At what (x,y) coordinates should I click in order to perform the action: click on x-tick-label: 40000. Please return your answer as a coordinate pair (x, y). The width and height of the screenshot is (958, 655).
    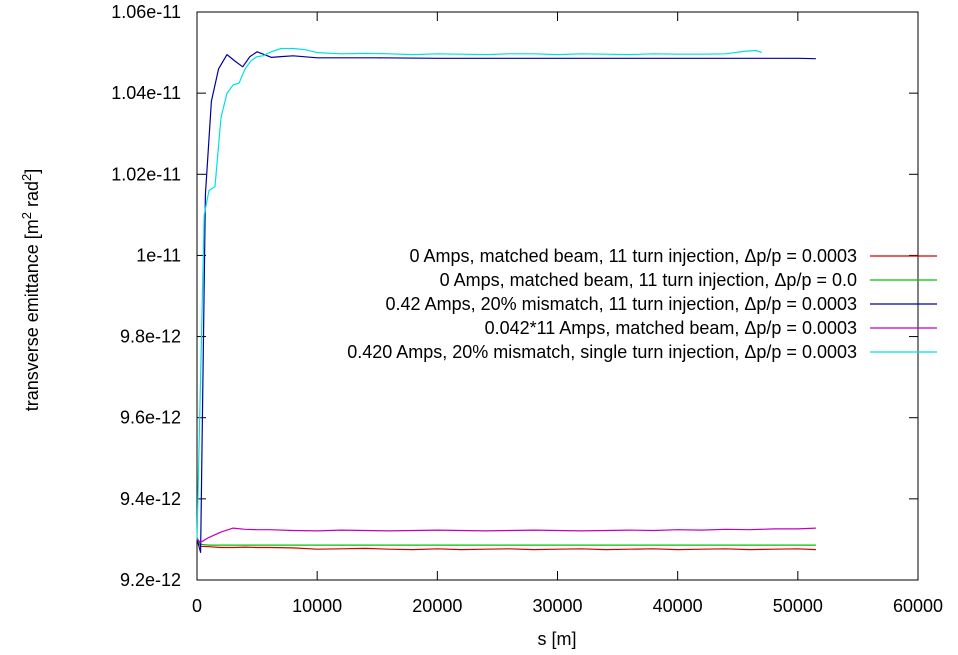
    Looking at the image, I should click on (678, 606).